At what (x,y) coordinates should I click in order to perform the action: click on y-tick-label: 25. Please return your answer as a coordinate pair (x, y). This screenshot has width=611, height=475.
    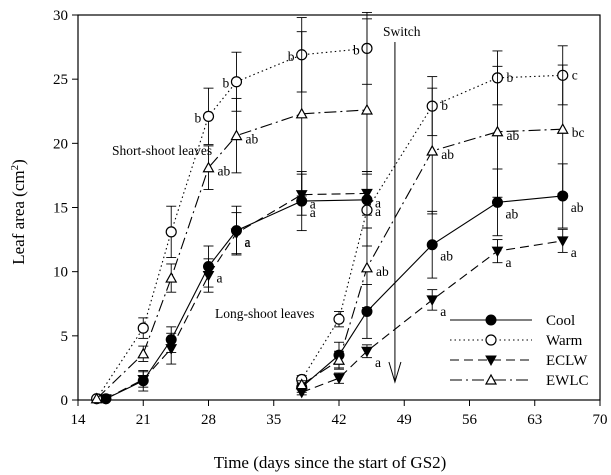
    Looking at the image, I should click on (60, 80).